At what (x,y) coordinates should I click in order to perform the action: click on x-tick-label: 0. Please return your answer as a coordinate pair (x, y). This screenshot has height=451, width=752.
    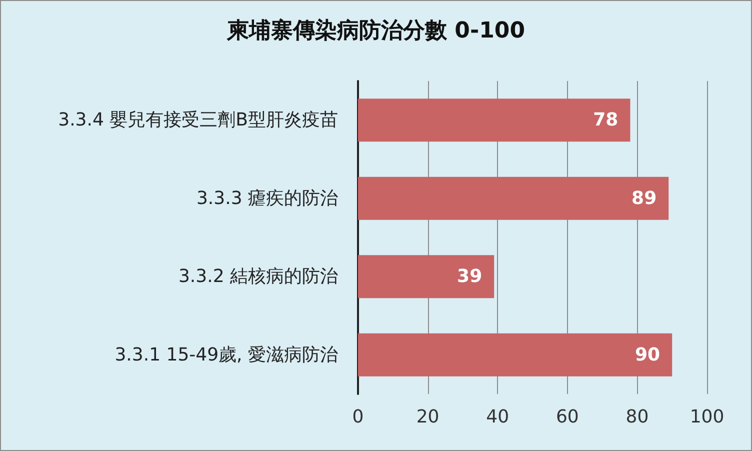
    Looking at the image, I should click on (358, 417).